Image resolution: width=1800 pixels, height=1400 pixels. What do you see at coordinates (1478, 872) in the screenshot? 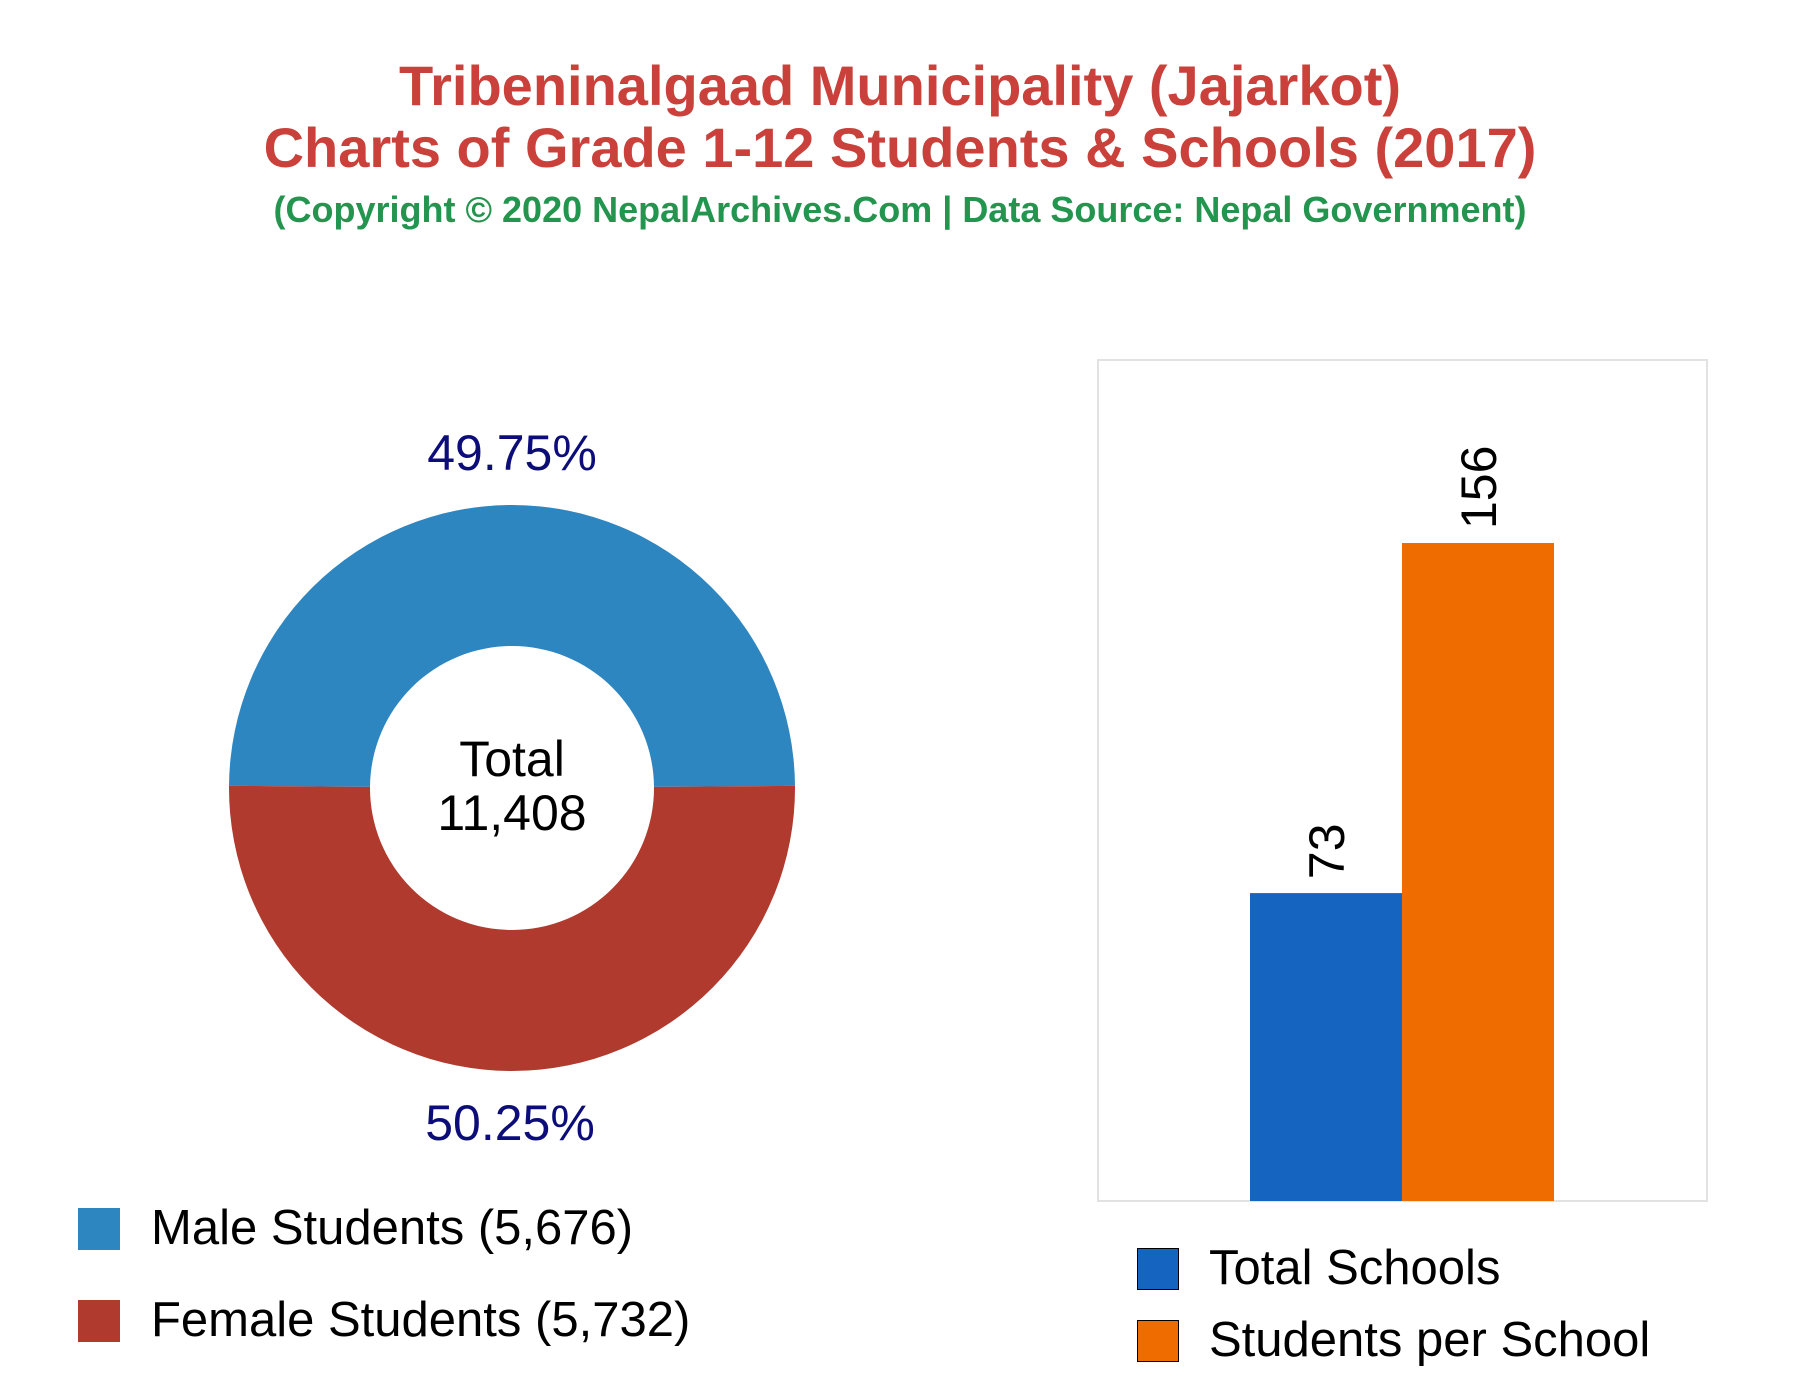
I see `bar-students-per-school` at bounding box center [1478, 872].